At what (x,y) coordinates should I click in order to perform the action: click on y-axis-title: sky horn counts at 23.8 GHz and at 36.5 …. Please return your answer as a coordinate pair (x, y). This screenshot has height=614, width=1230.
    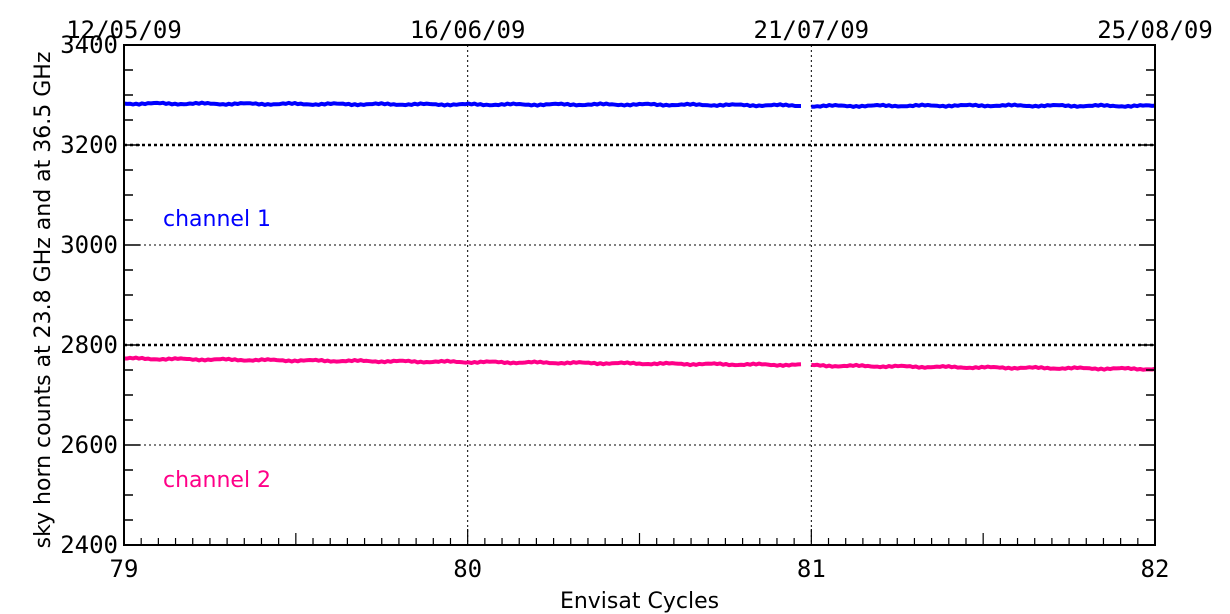
    Looking at the image, I should click on (43, 300).